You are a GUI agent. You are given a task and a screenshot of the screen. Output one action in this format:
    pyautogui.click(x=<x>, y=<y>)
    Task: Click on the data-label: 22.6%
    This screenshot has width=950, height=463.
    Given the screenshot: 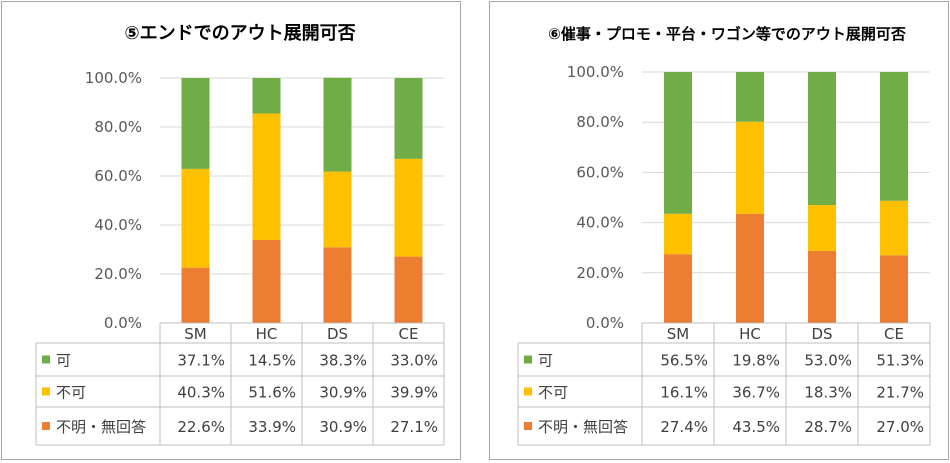 What is the action you would take?
    pyautogui.click(x=201, y=427)
    